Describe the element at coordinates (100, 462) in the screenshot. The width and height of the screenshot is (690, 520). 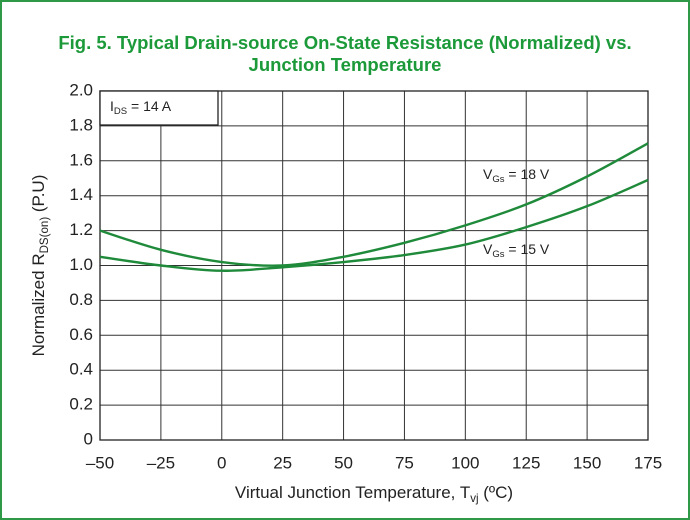
I see `x-tick-label: –50` at that location.